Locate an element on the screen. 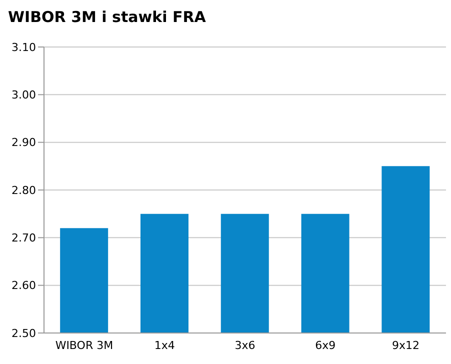 The width and height of the screenshot is (451, 364). chart-title: WIBOR 3M i stawki FRA is located at coordinates (107, 17).